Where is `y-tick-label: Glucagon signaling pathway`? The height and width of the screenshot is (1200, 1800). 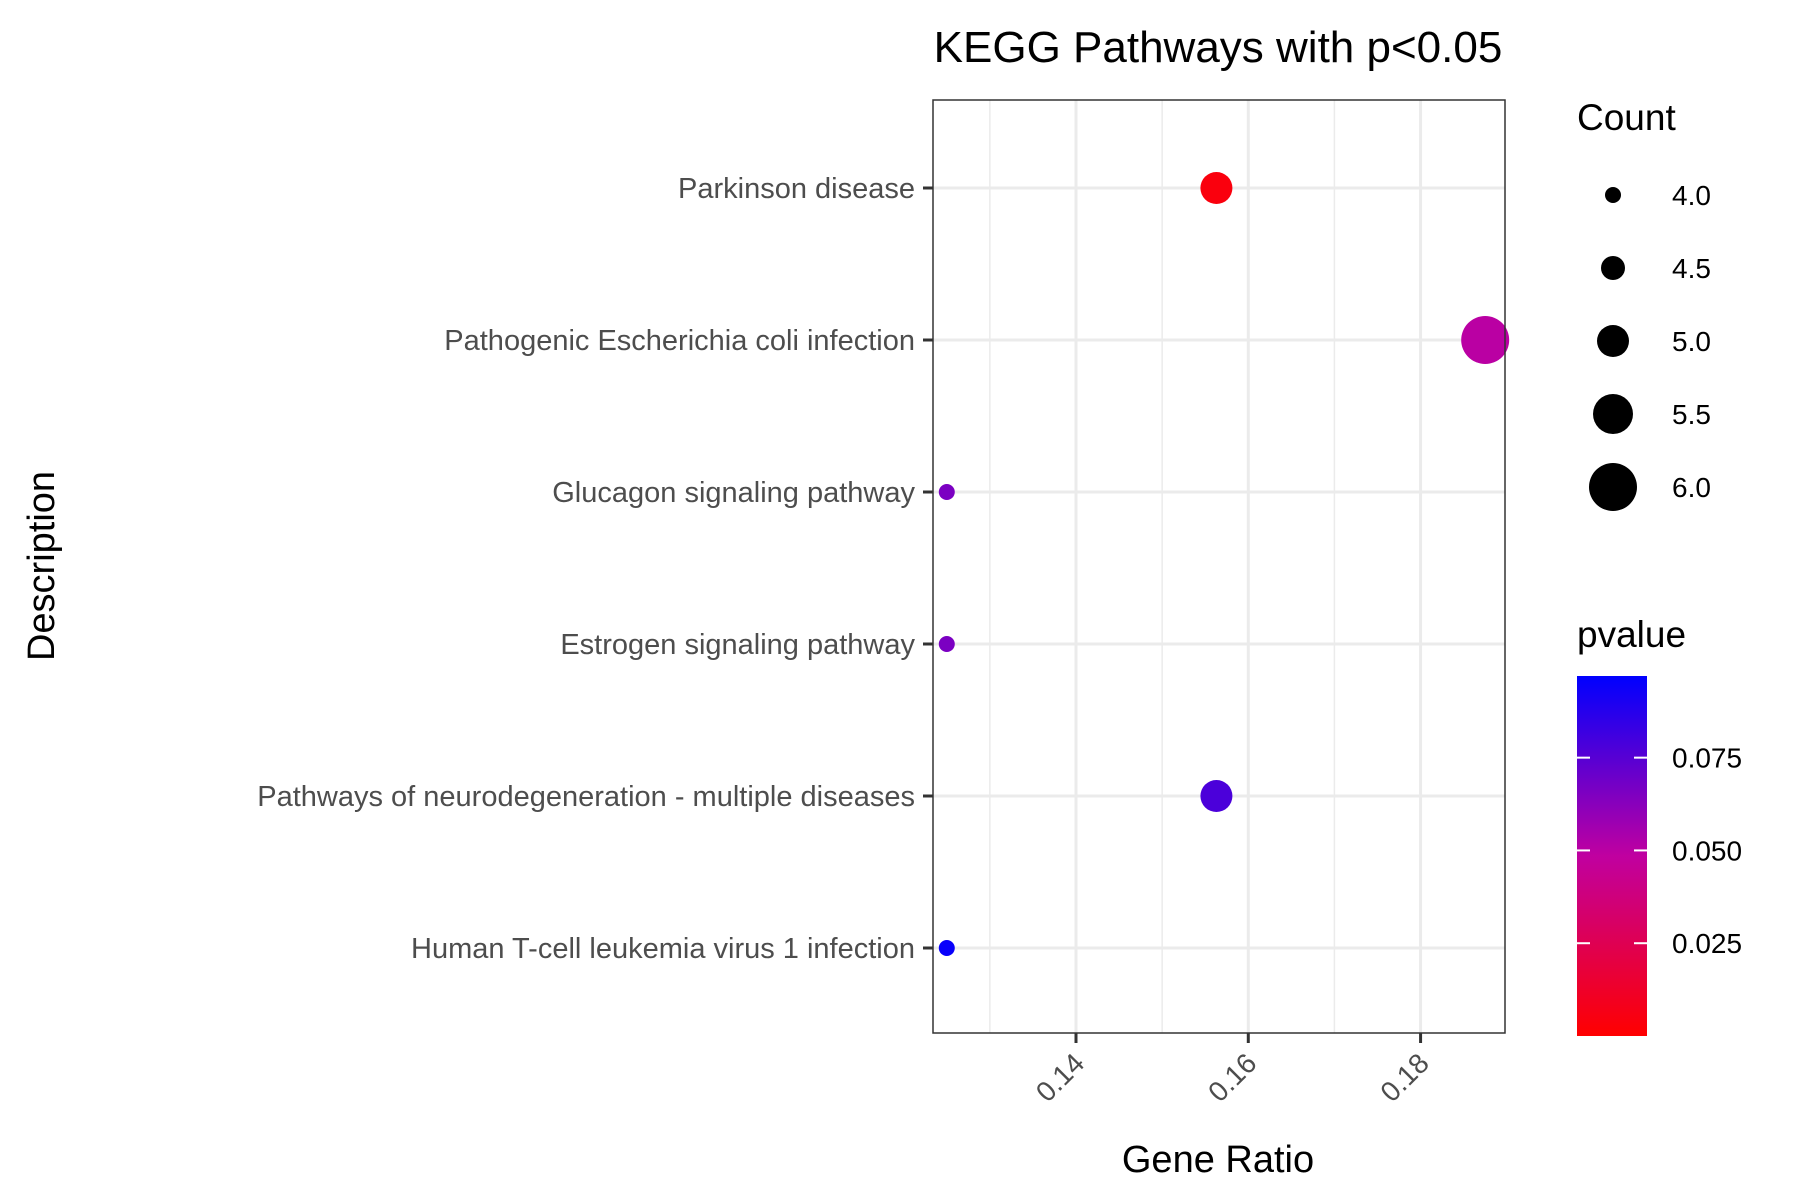
y-tick-label: Glucagon signaling pathway is located at coordinates (733, 493).